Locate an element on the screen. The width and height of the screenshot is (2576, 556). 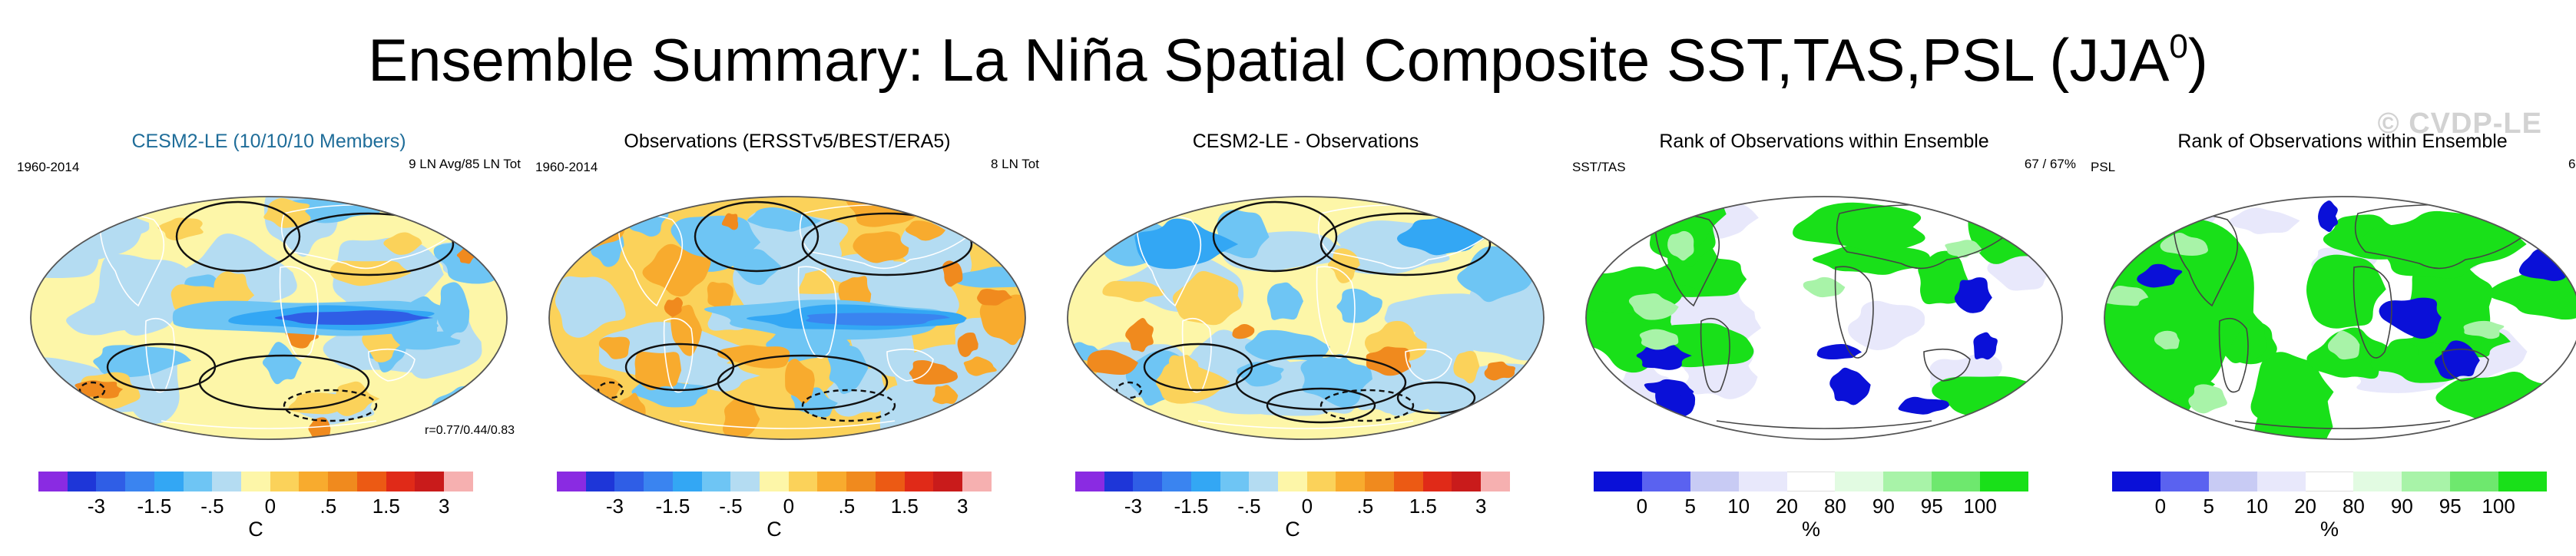
panel-variables: PSL is located at coordinates (2103, 167).